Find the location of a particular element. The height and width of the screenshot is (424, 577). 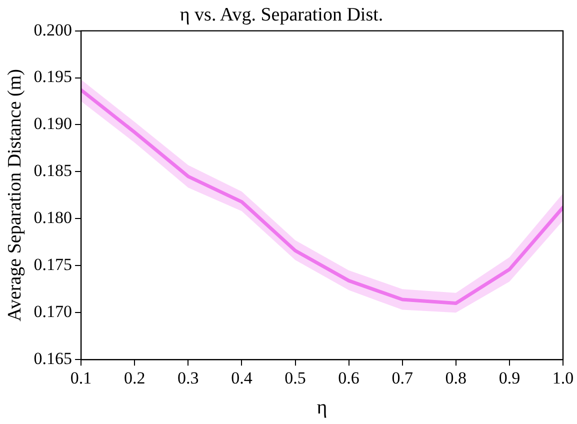

x-tick-label: 0.9 is located at coordinates (509, 378).